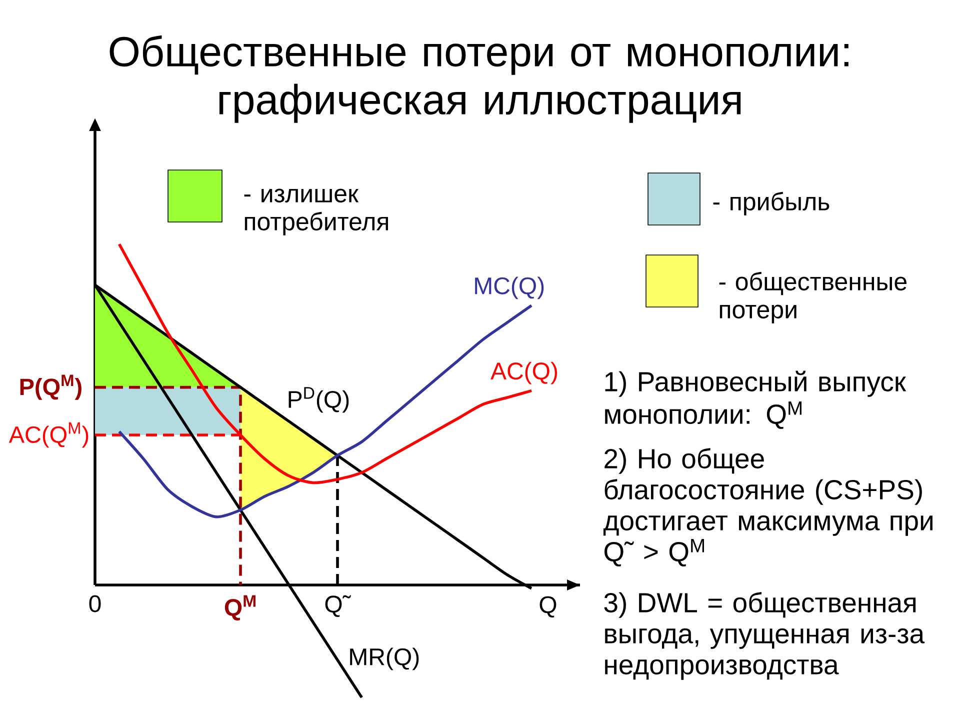 The image size is (960, 720). I want to click on x-tick-label: Q˜, so click(338, 606).